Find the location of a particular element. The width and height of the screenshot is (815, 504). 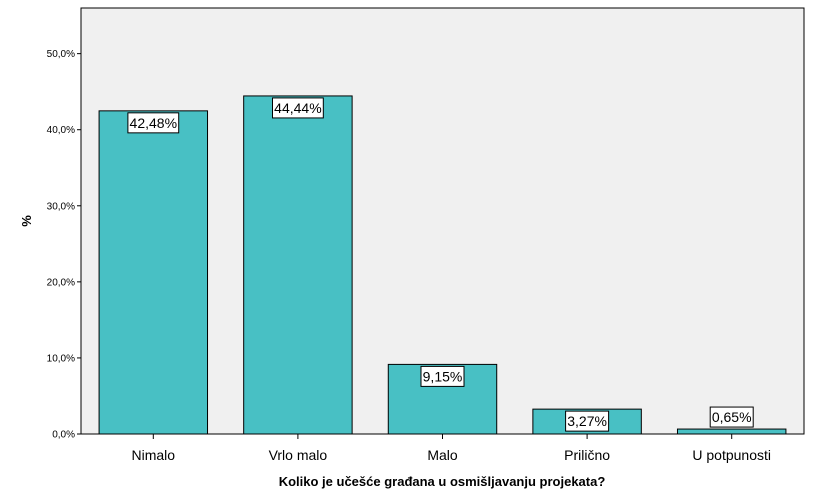

y-axis-title: % is located at coordinates (26, 221).